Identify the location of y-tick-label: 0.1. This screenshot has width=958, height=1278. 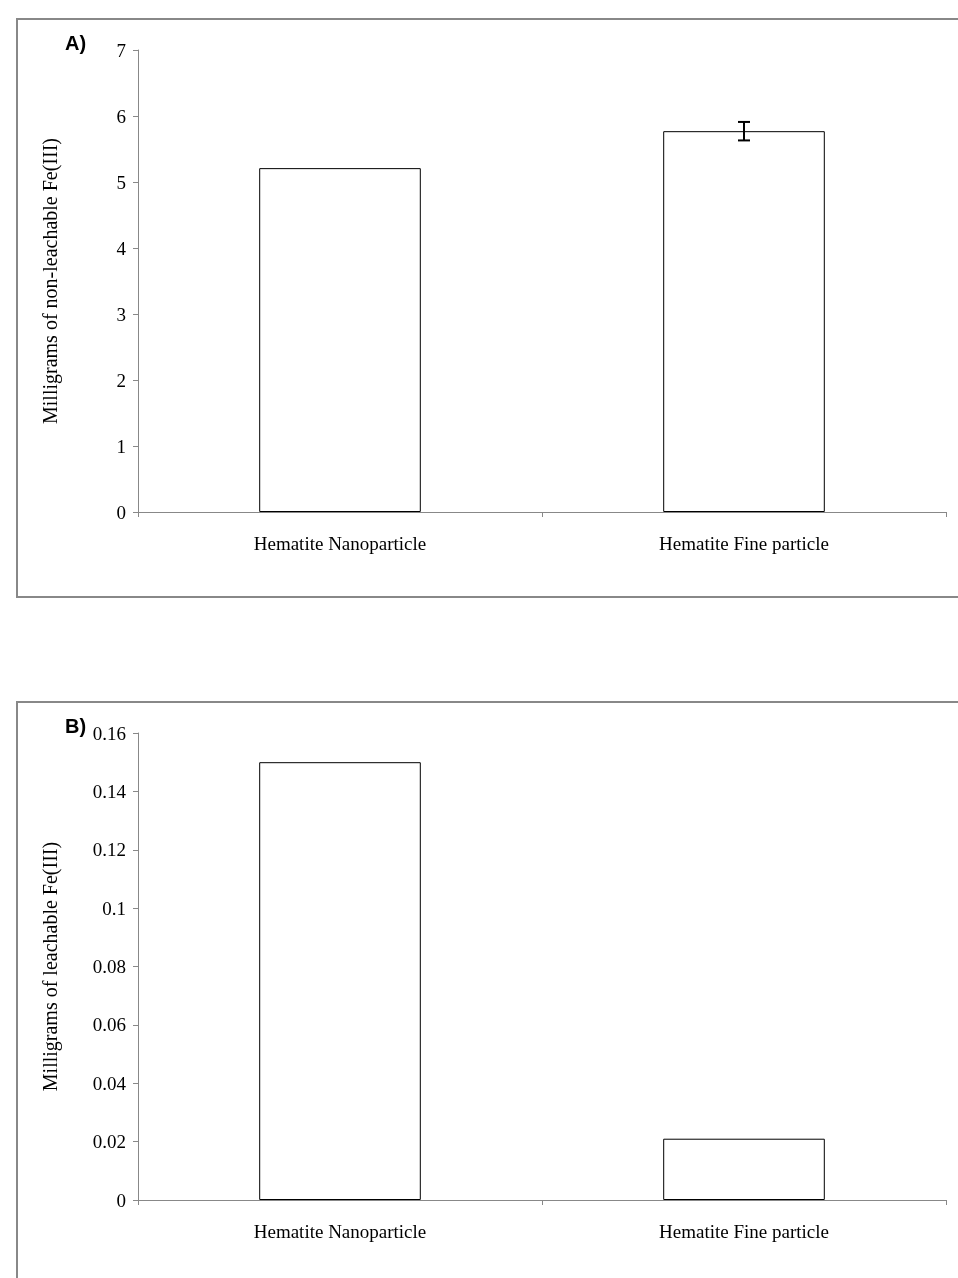
(114, 908).